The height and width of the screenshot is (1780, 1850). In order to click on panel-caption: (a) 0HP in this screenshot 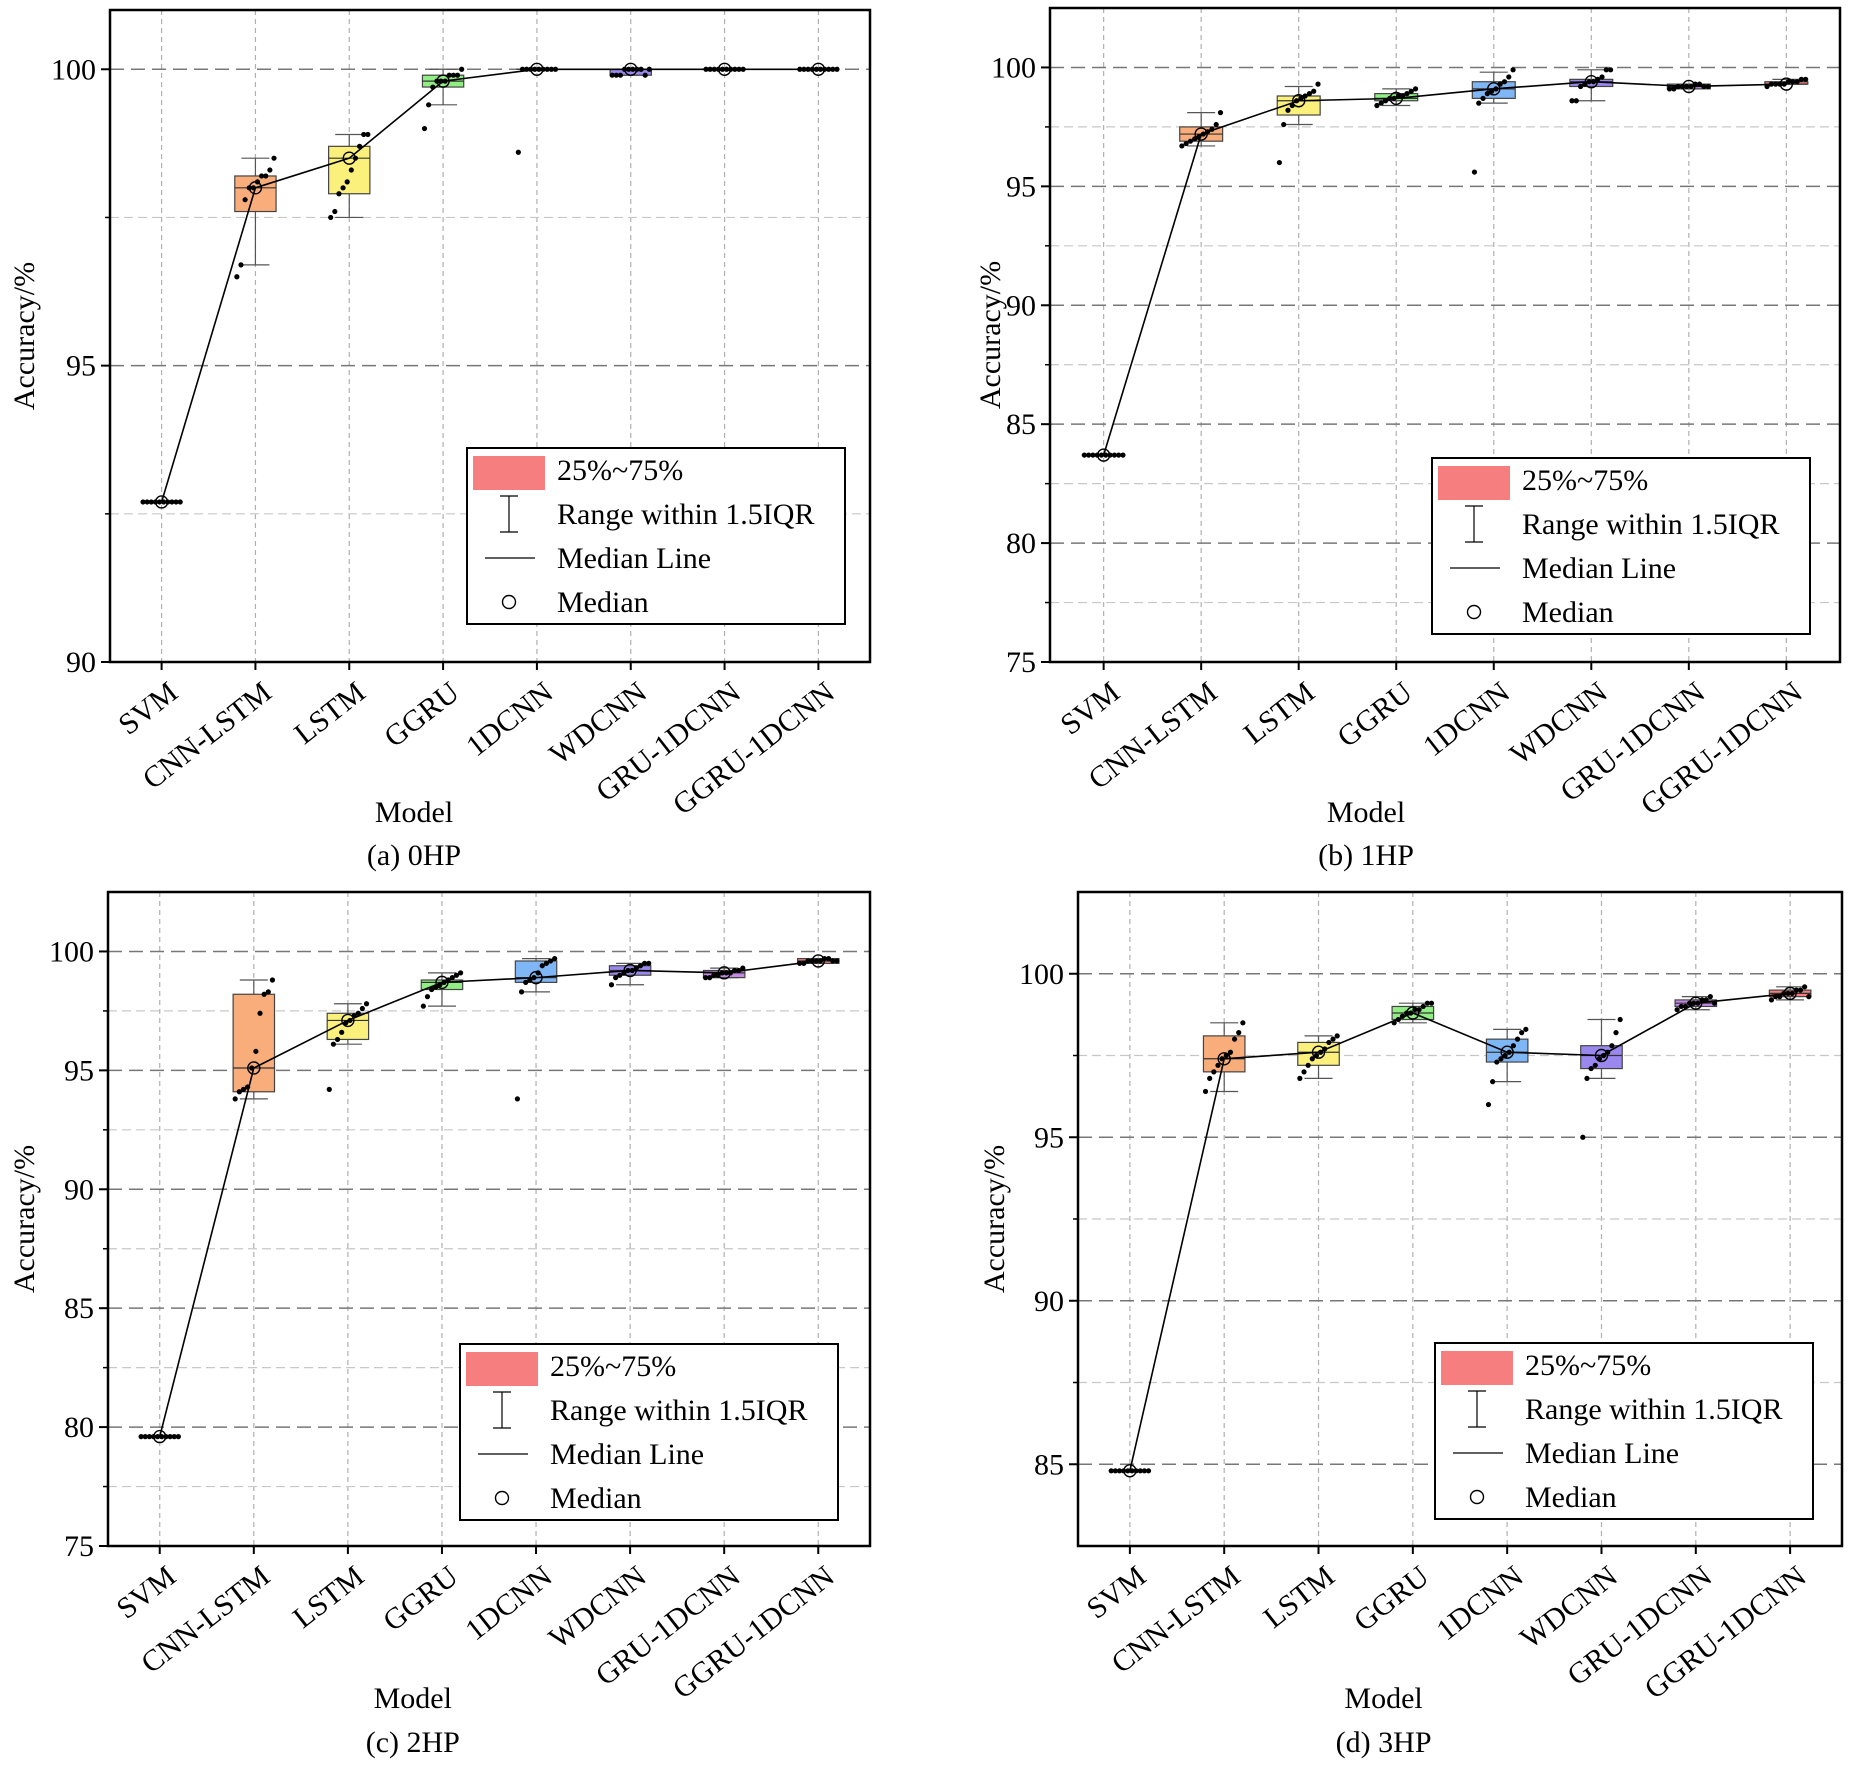, I will do `click(414, 855)`.